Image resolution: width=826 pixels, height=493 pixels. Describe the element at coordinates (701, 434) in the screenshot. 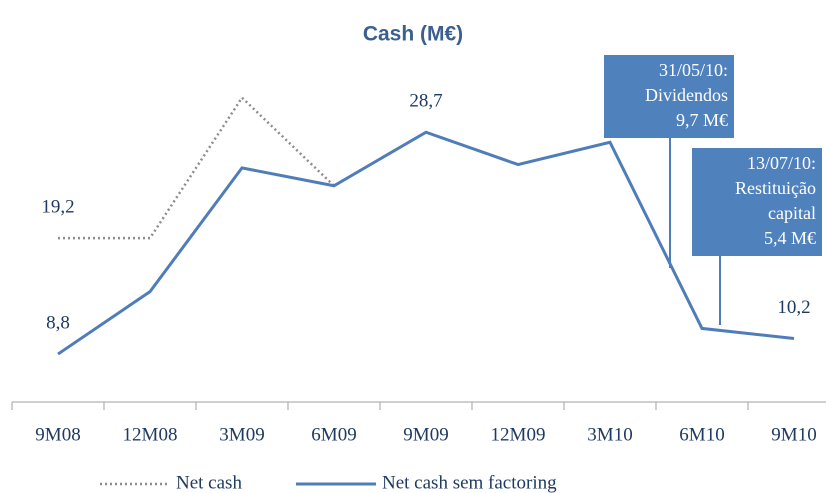

I see `x-tick-label: 6M10` at that location.